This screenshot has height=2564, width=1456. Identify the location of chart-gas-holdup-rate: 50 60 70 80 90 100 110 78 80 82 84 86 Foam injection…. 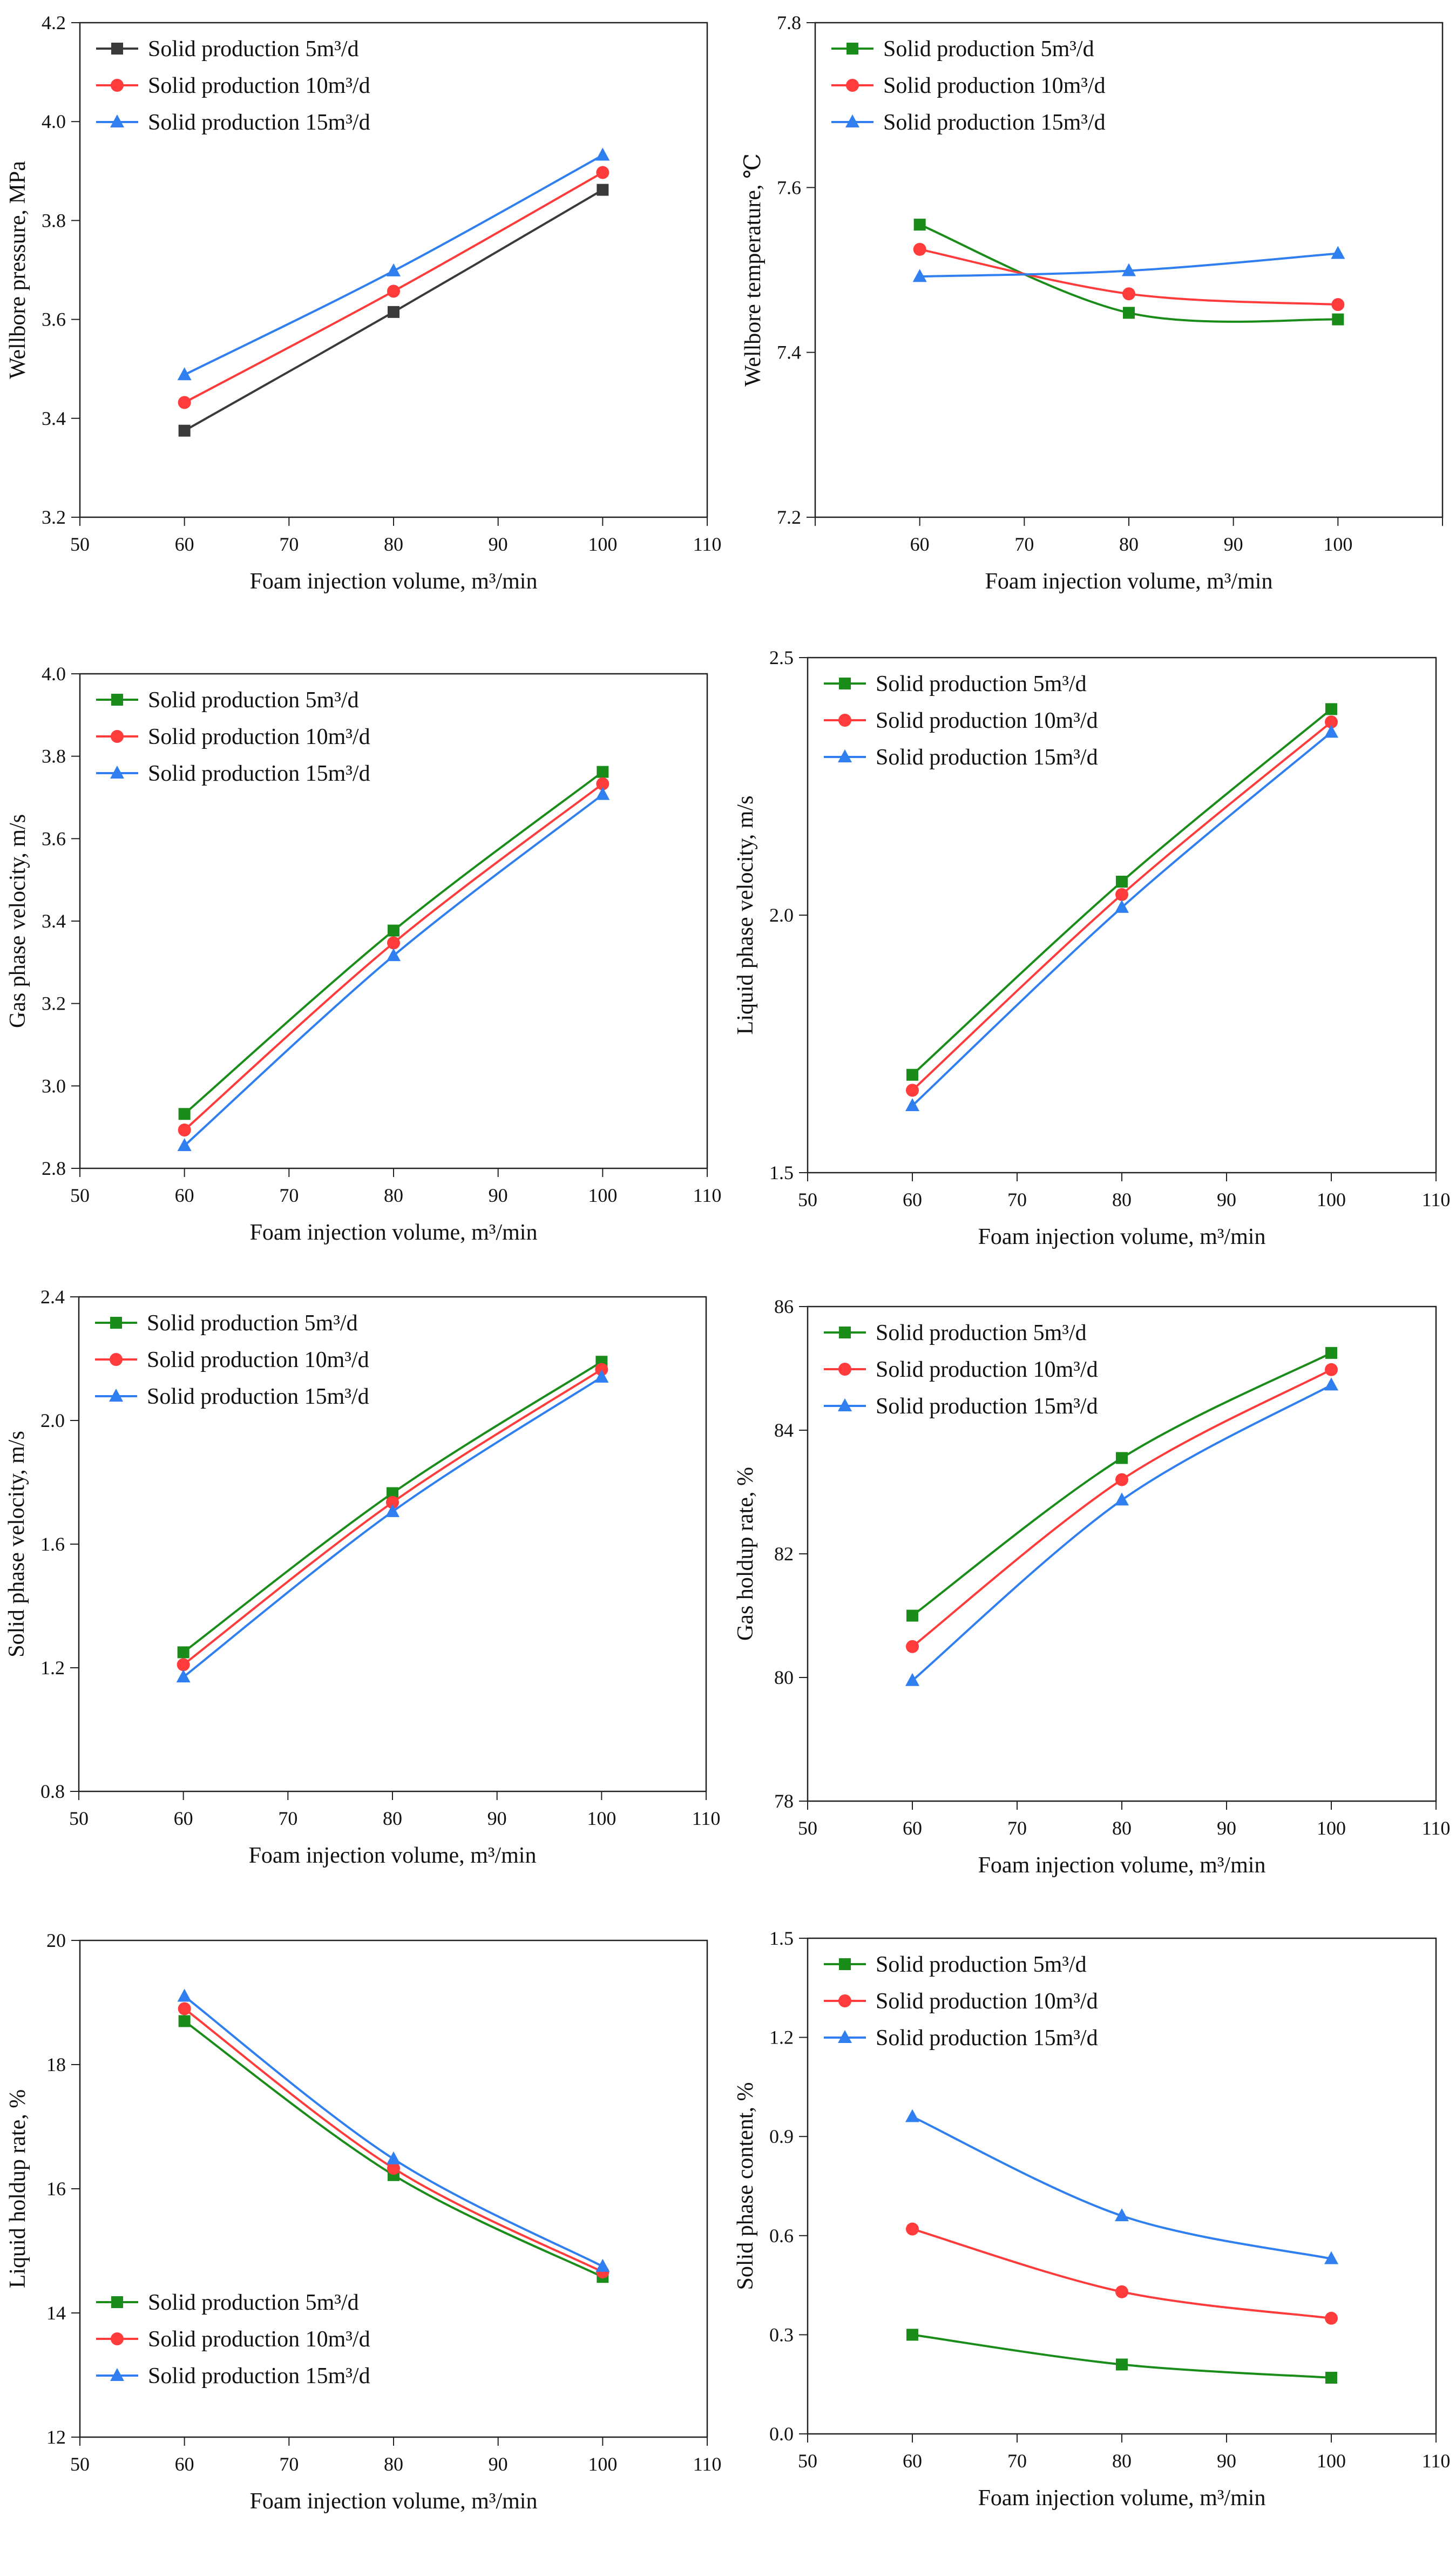
(1091, 1587).